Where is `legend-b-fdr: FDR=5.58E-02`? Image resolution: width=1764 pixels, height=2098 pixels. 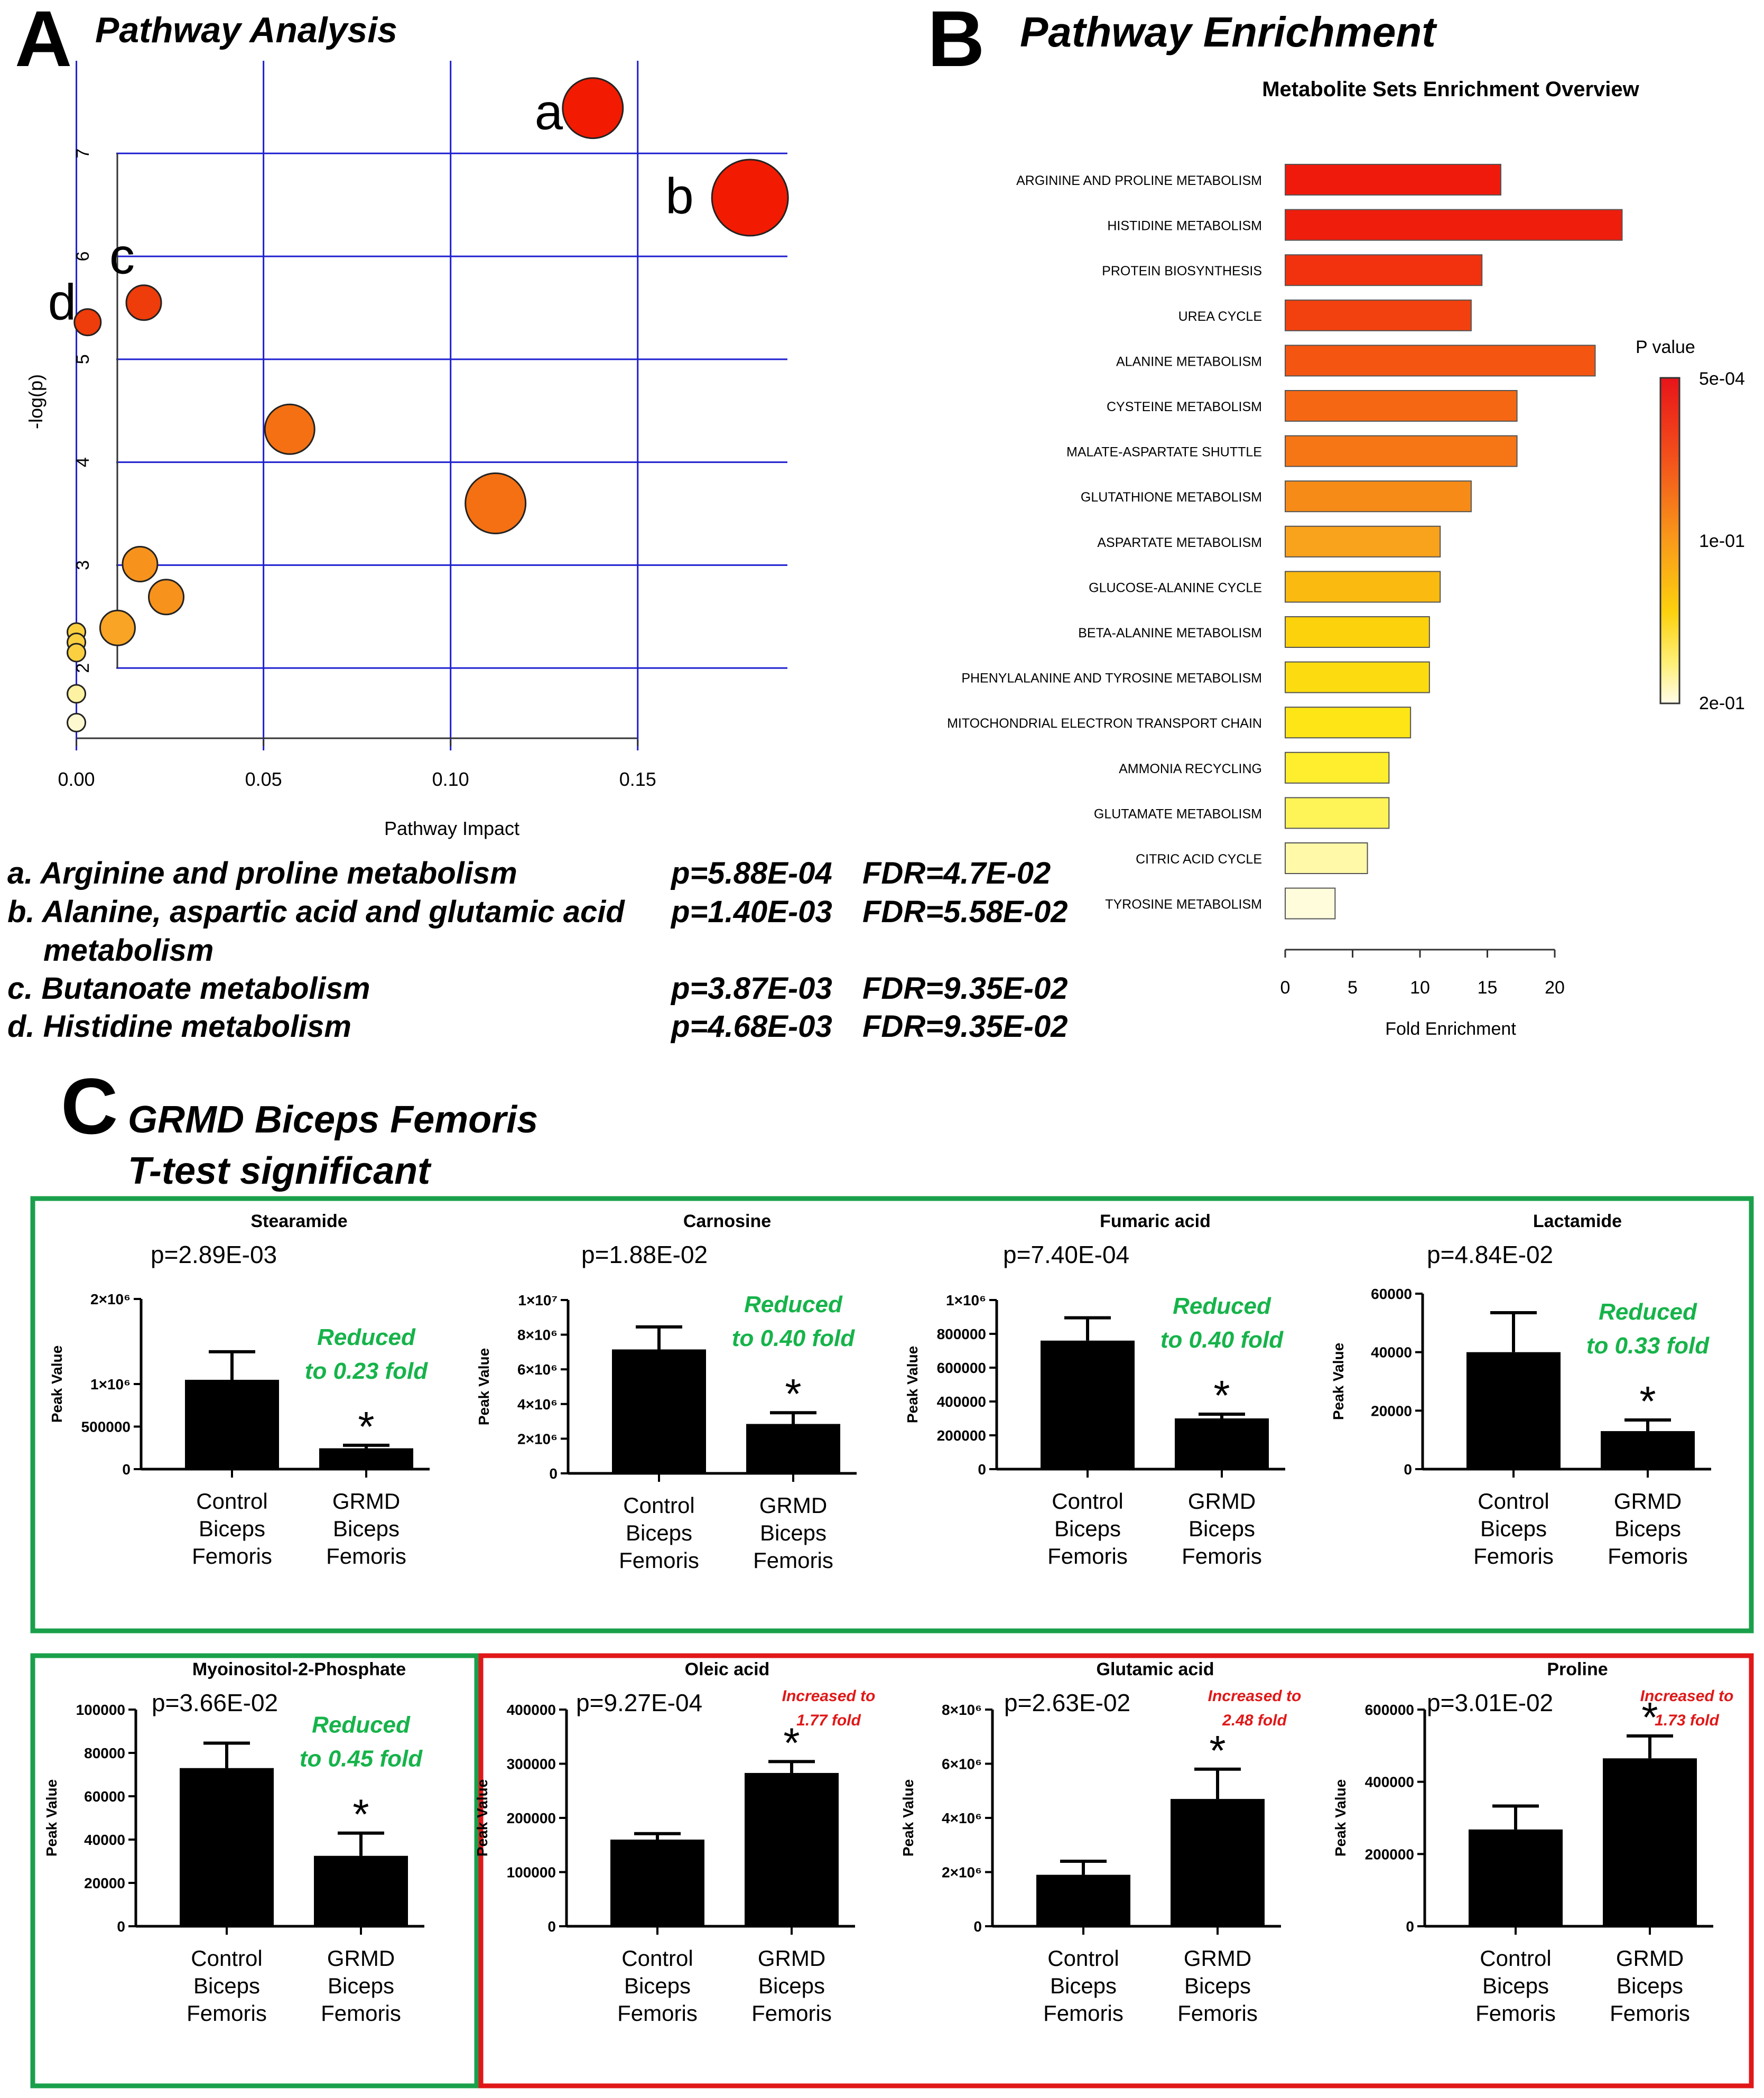
legend-b-fdr: FDR=5.58E-02 is located at coordinates (964, 912).